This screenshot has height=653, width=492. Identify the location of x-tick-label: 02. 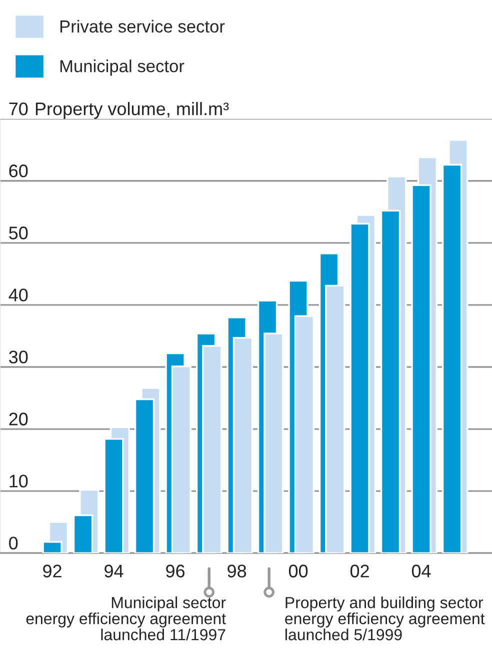
(359, 571).